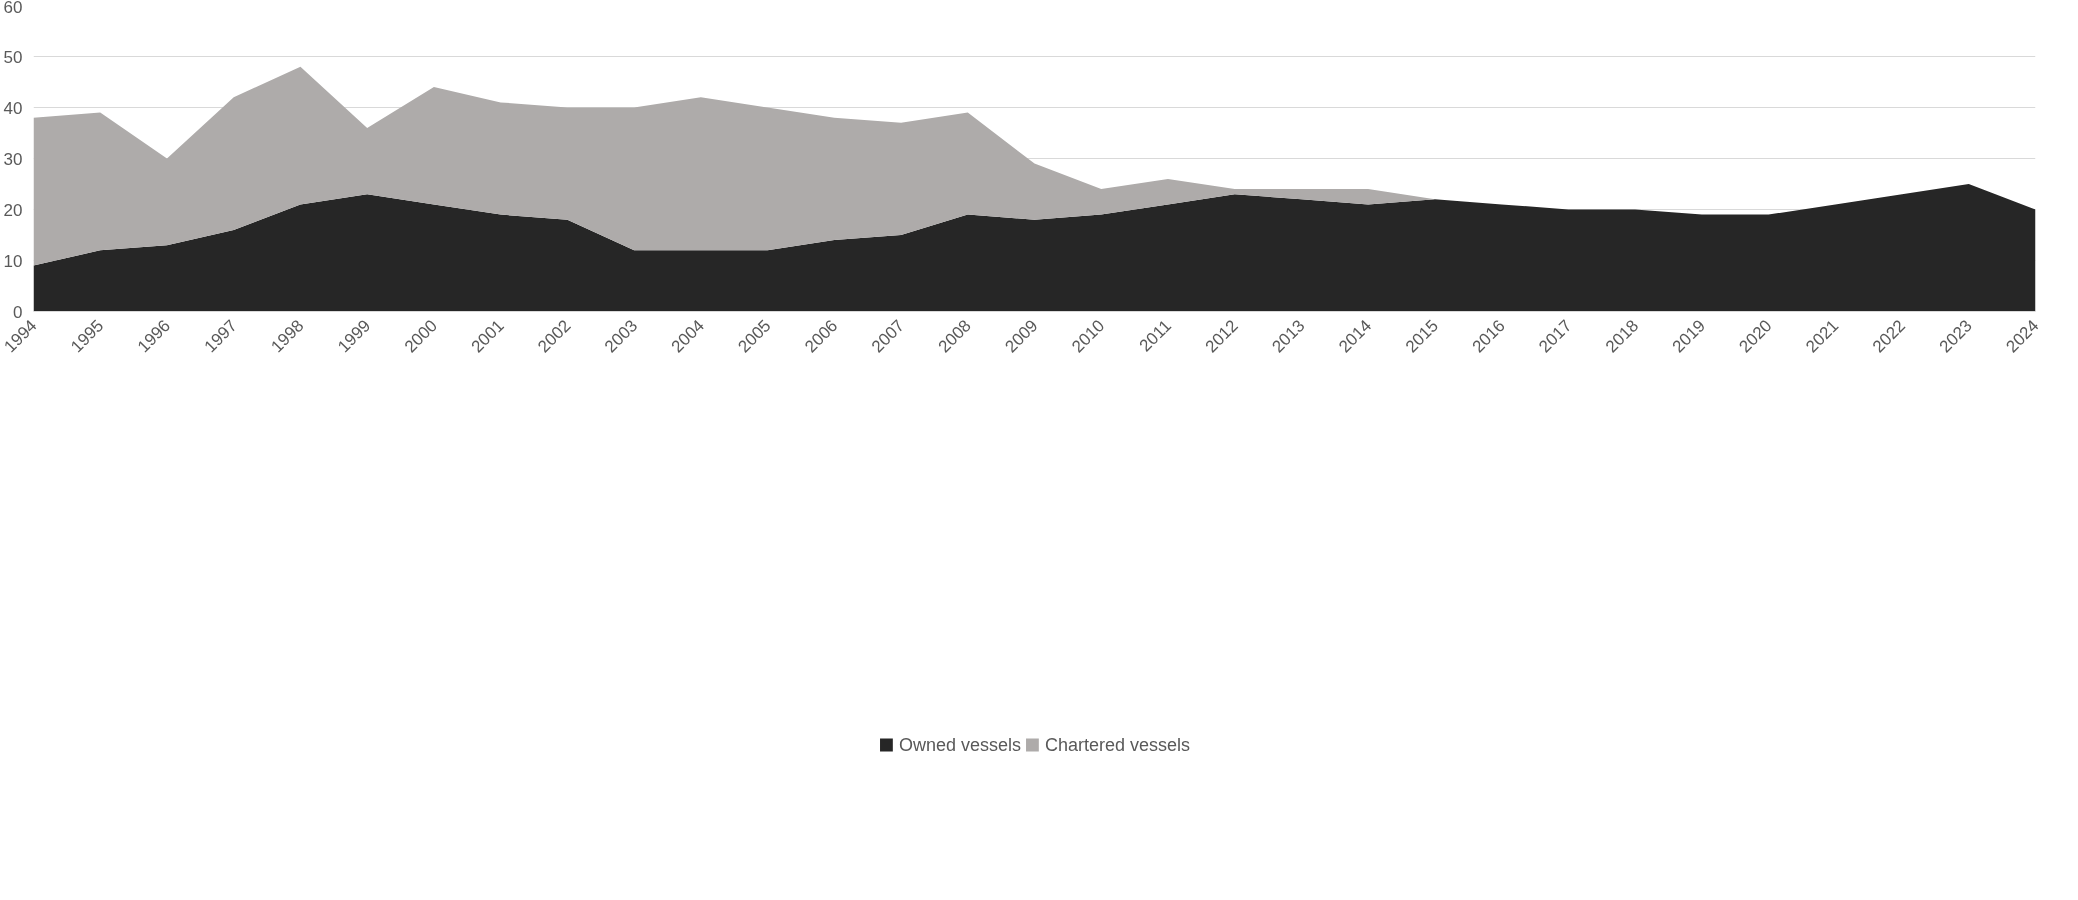  What do you see at coordinates (18, 312) in the screenshot?
I see `y-tick-label: 0` at bounding box center [18, 312].